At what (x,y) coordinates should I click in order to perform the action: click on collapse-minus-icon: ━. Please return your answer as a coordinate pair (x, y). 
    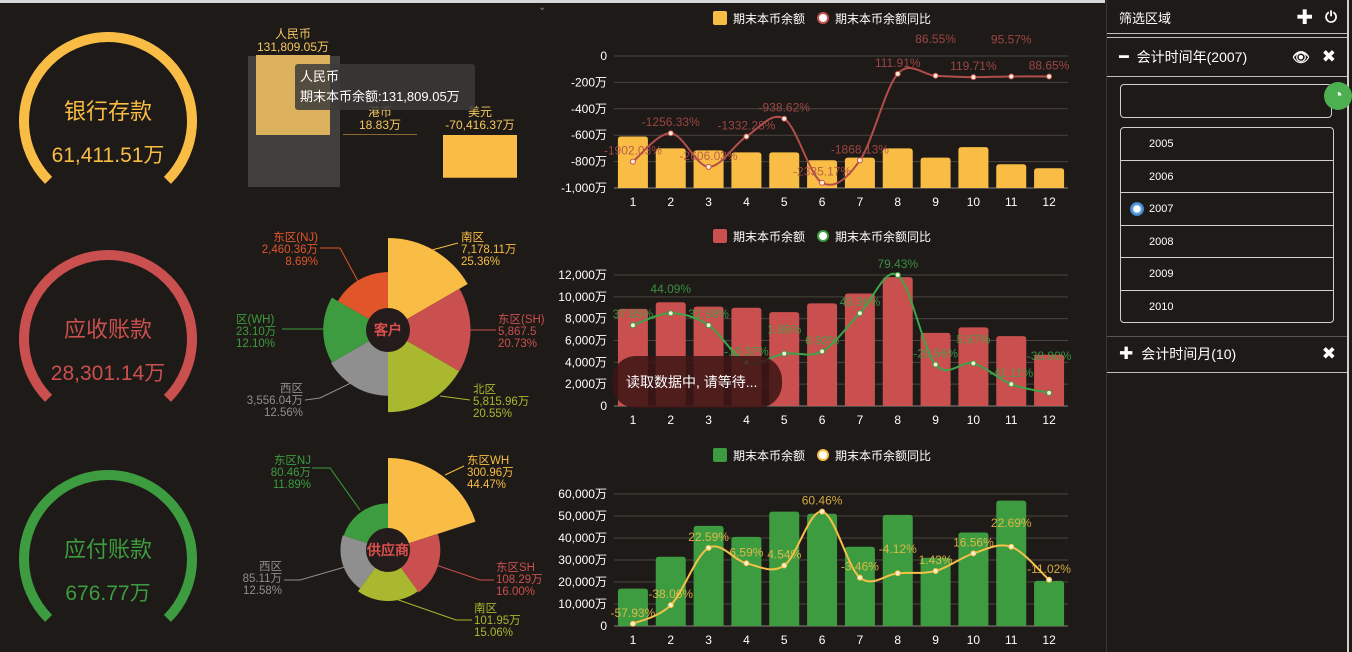
    Looking at the image, I should click on (1124, 57).